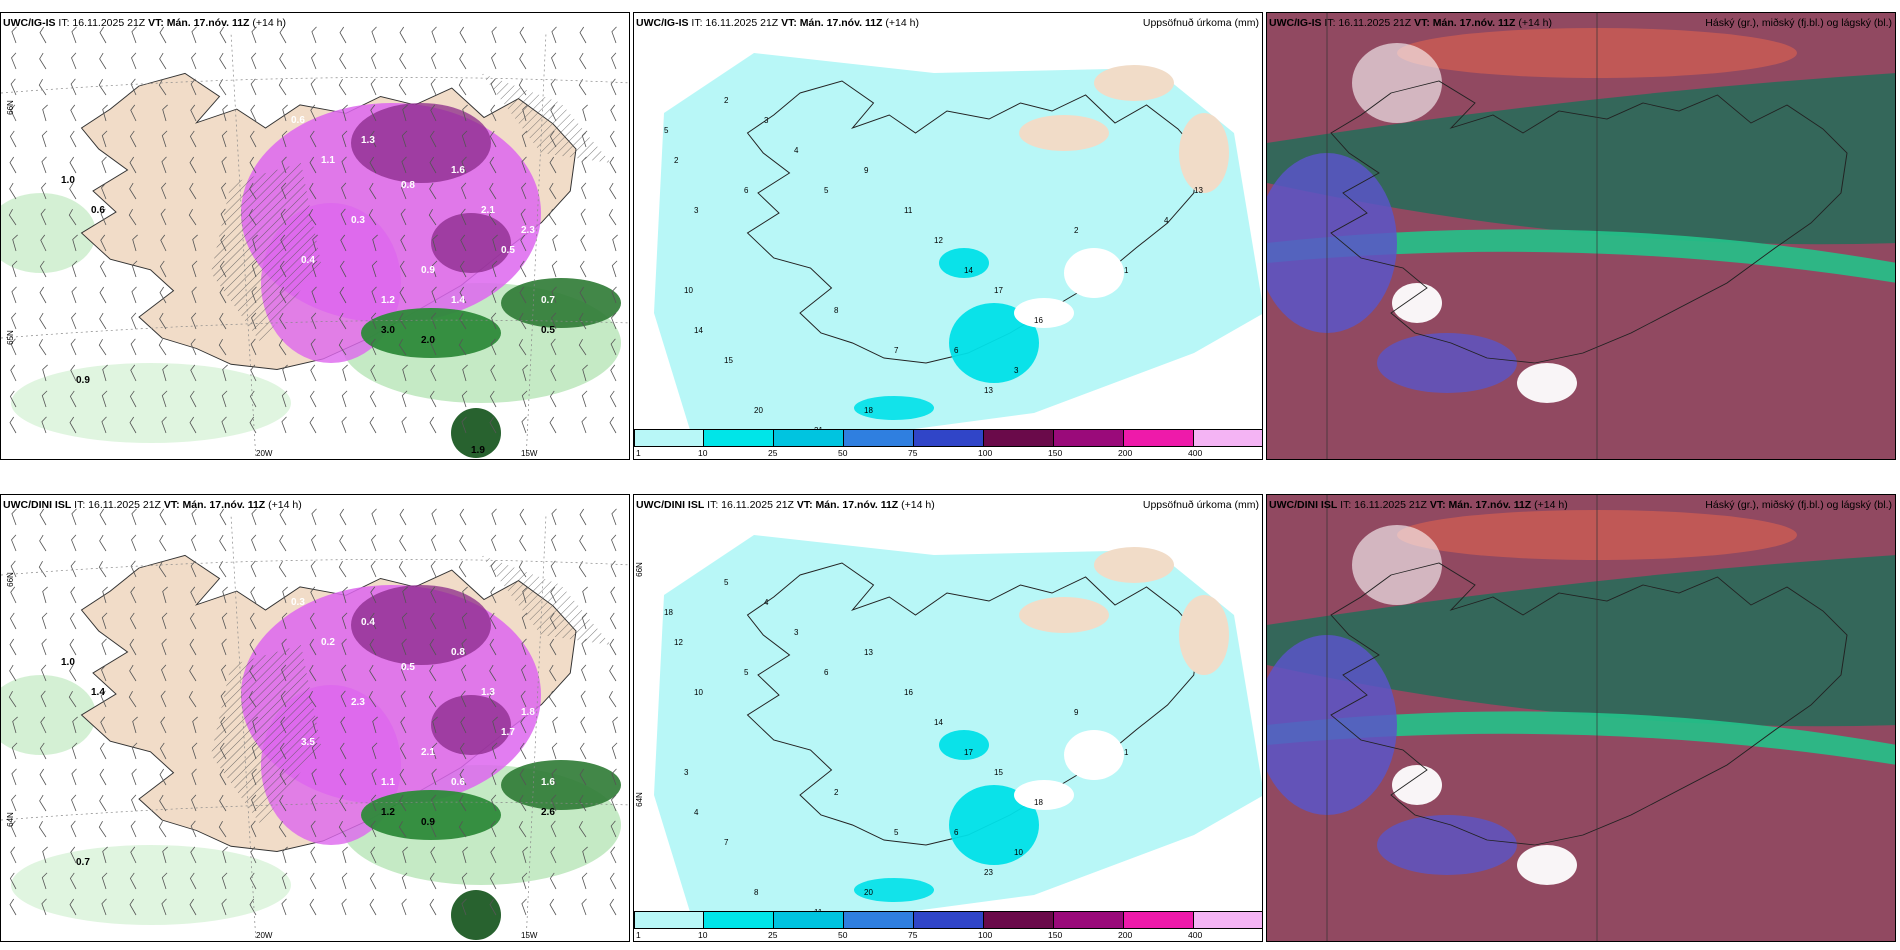 The width and height of the screenshot is (1900, 950). What do you see at coordinates (703, 453) in the screenshot?
I see `colorbar-tick-label: 10` at bounding box center [703, 453].